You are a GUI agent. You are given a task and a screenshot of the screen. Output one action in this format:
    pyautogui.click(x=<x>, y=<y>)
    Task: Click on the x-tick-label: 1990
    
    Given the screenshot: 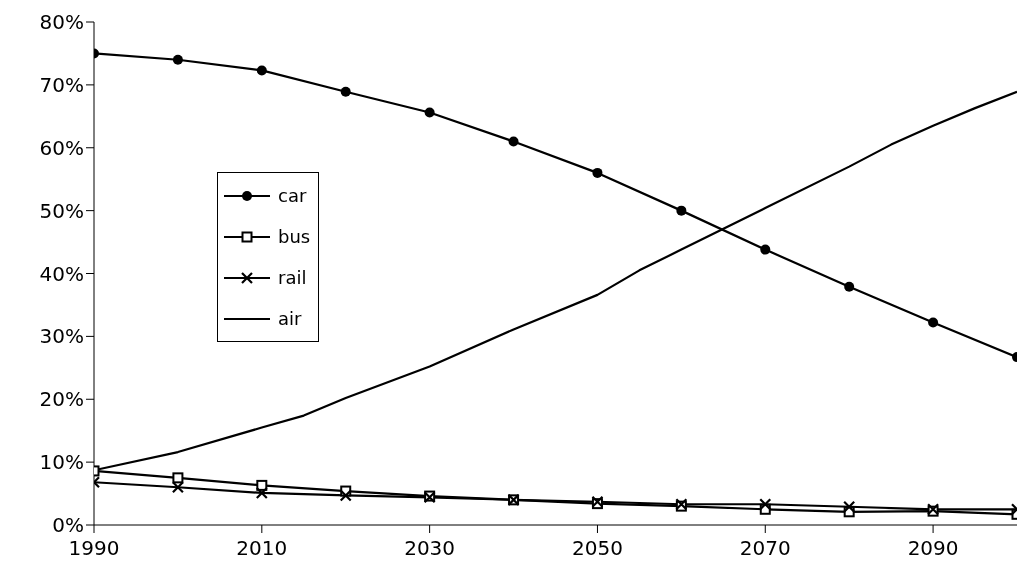 What is the action you would take?
    pyautogui.click(x=94, y=548)
    